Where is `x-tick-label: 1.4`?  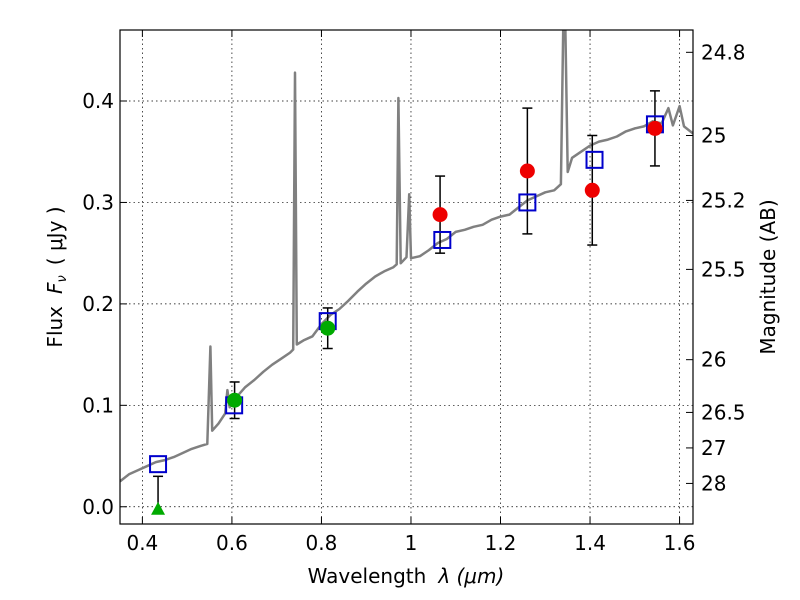
x-tick-label: 1.4 is located at coordinates (590, 543).